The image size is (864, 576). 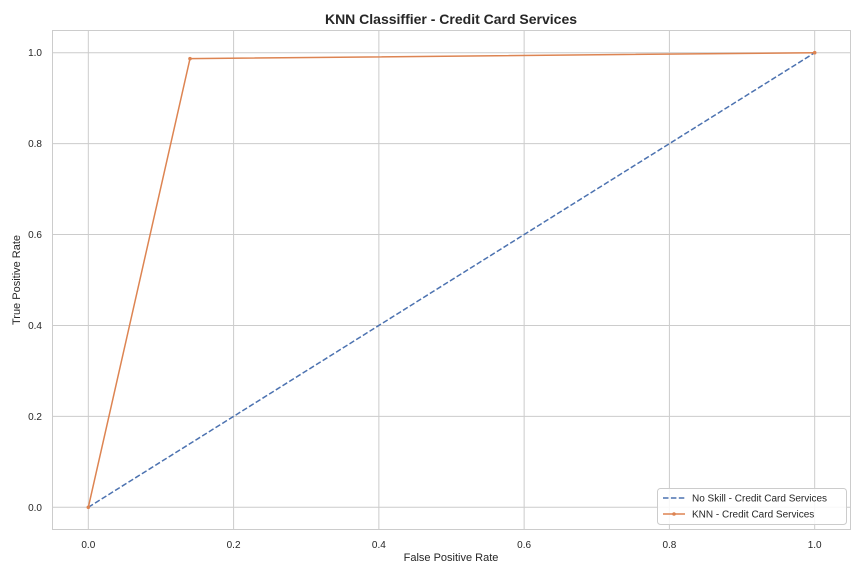 What do you see at coordinates (379, 545) in the screenshot?
I see `x-tick-label: 0.4` at bounding box center [379, 545].